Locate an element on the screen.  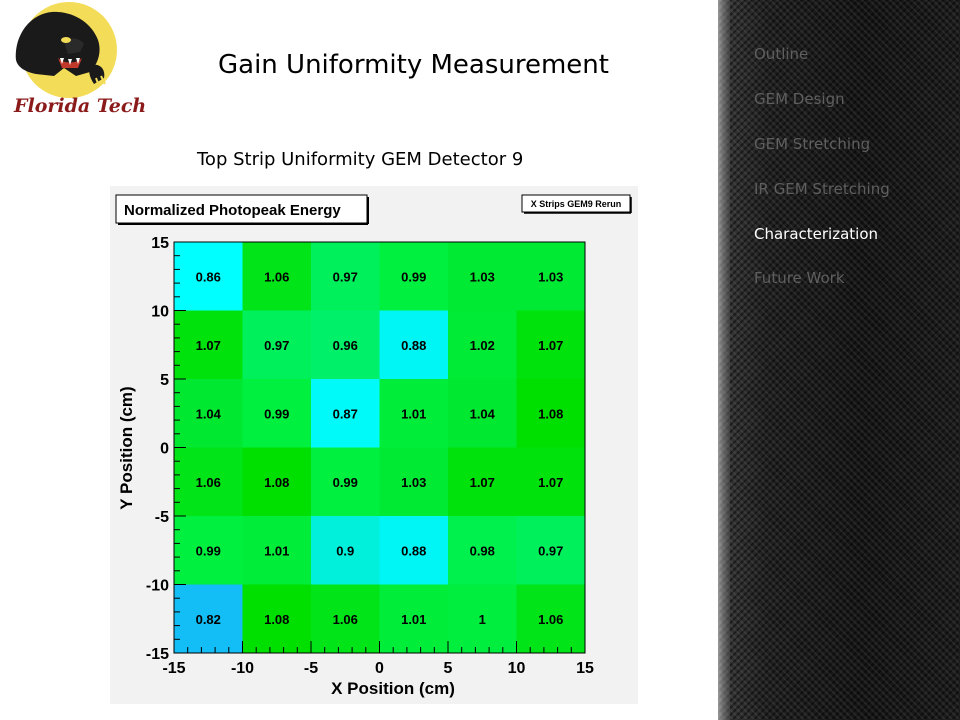
chart-title-box is located at coordinates (241, 209).